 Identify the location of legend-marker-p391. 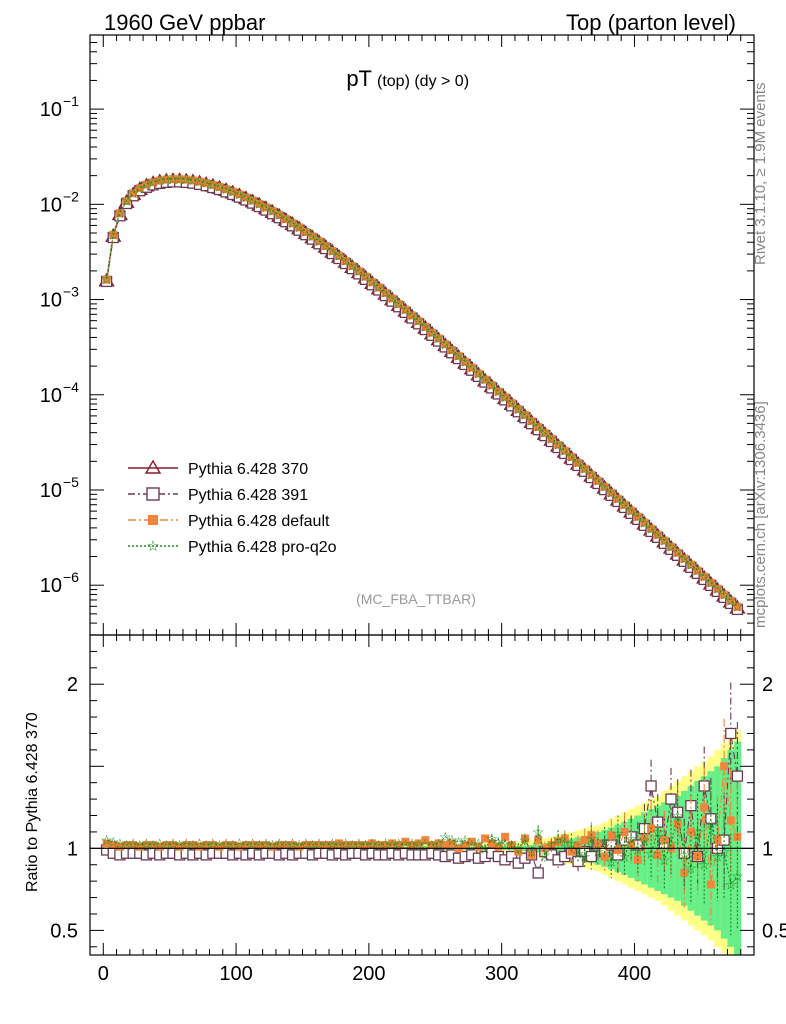
(153, 494).